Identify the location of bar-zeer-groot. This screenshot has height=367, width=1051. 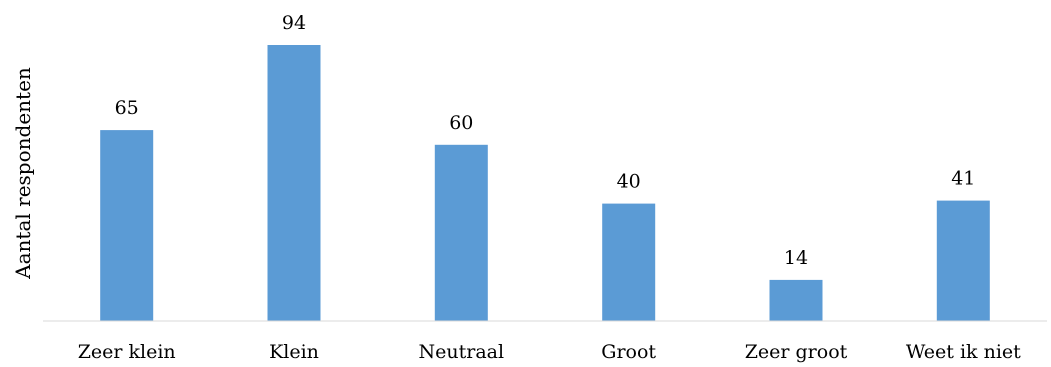
(796, 300).